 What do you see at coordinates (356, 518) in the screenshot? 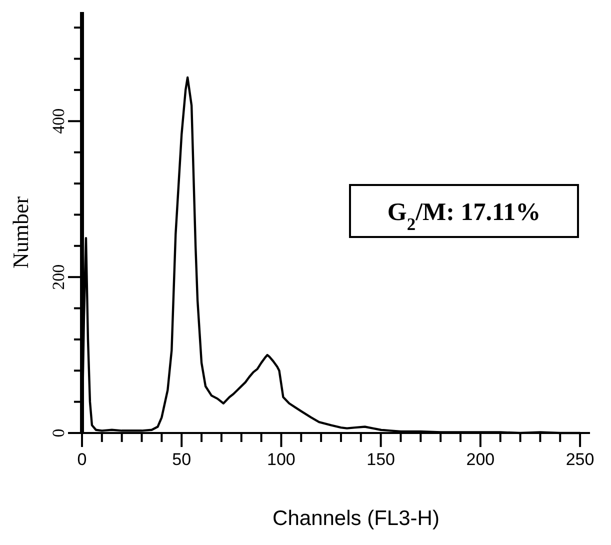
I see `x-axis-title: Channels (FL3-H)` at bounding box center [356, 518].